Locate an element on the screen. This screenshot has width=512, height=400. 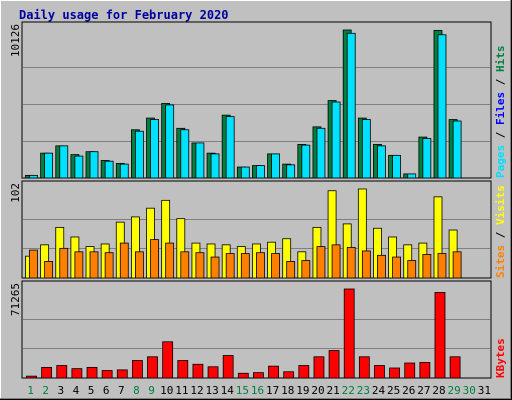
y-max-label: 71265 is located at coordinates (15, 299).